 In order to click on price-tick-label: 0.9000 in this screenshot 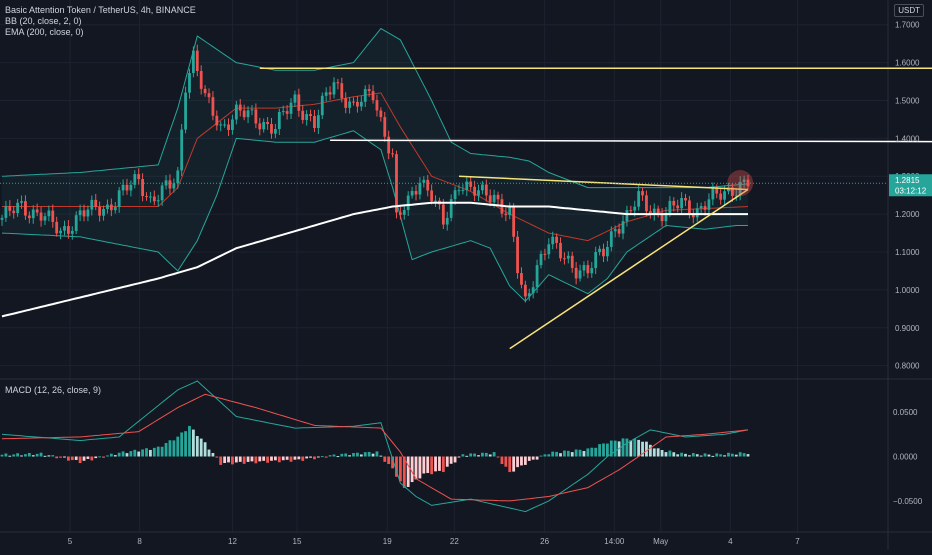, I will do `click(907, 328)`.